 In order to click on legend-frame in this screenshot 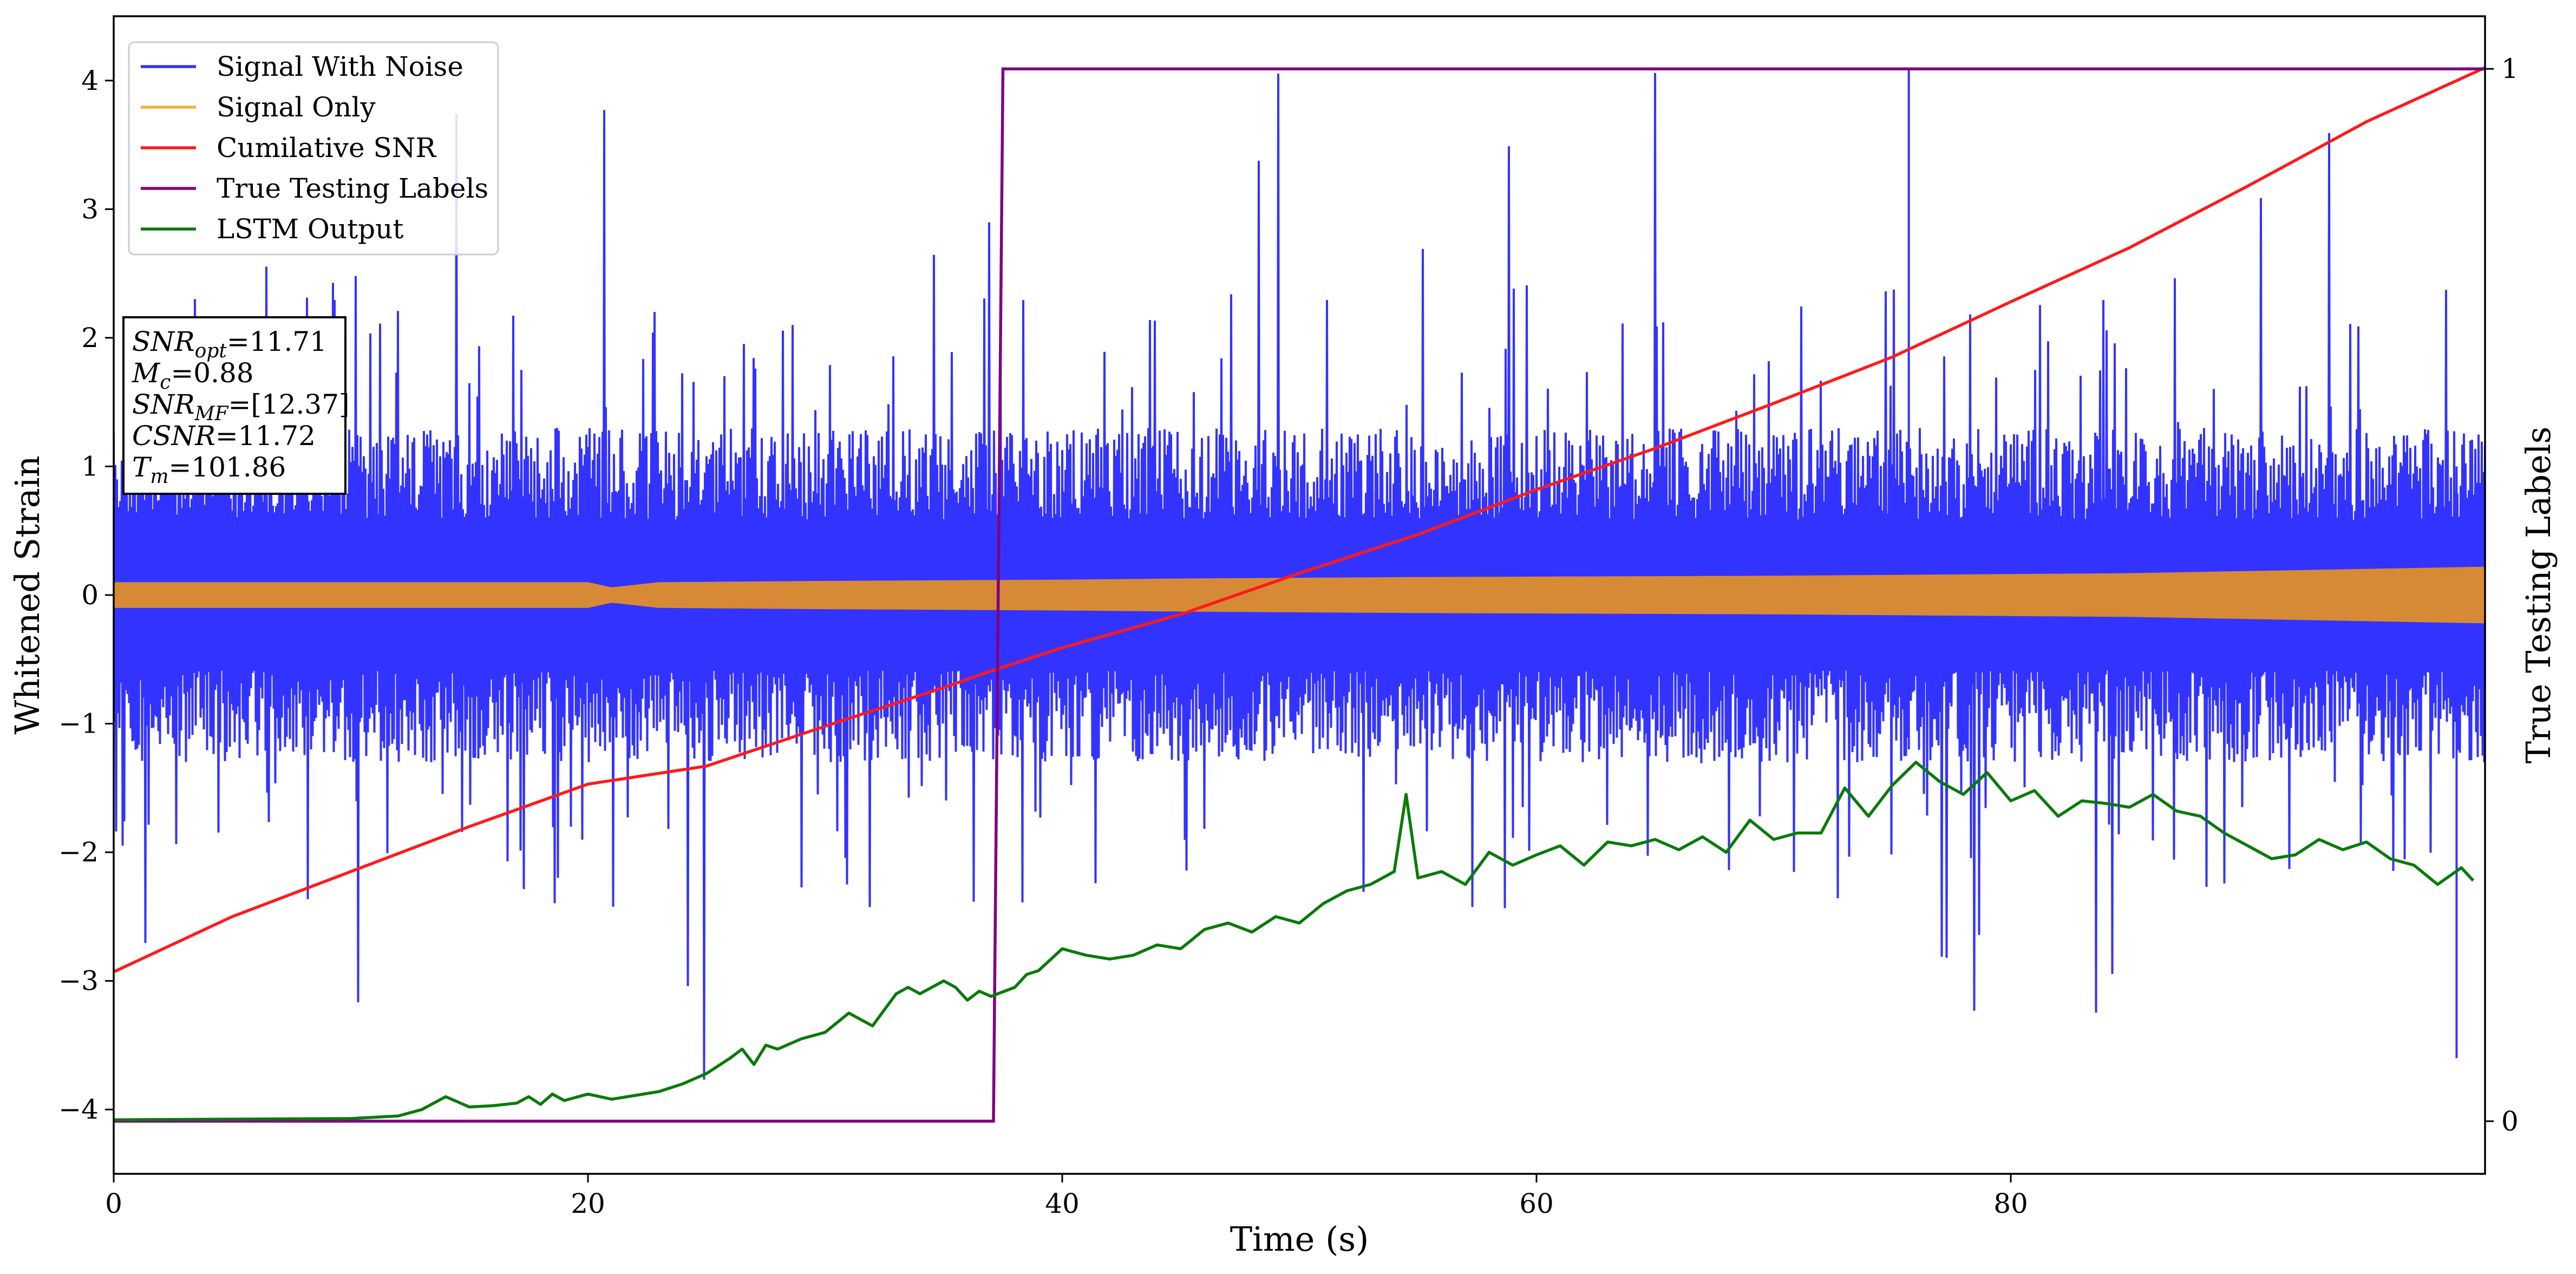, I will do `click(313, 148)`.